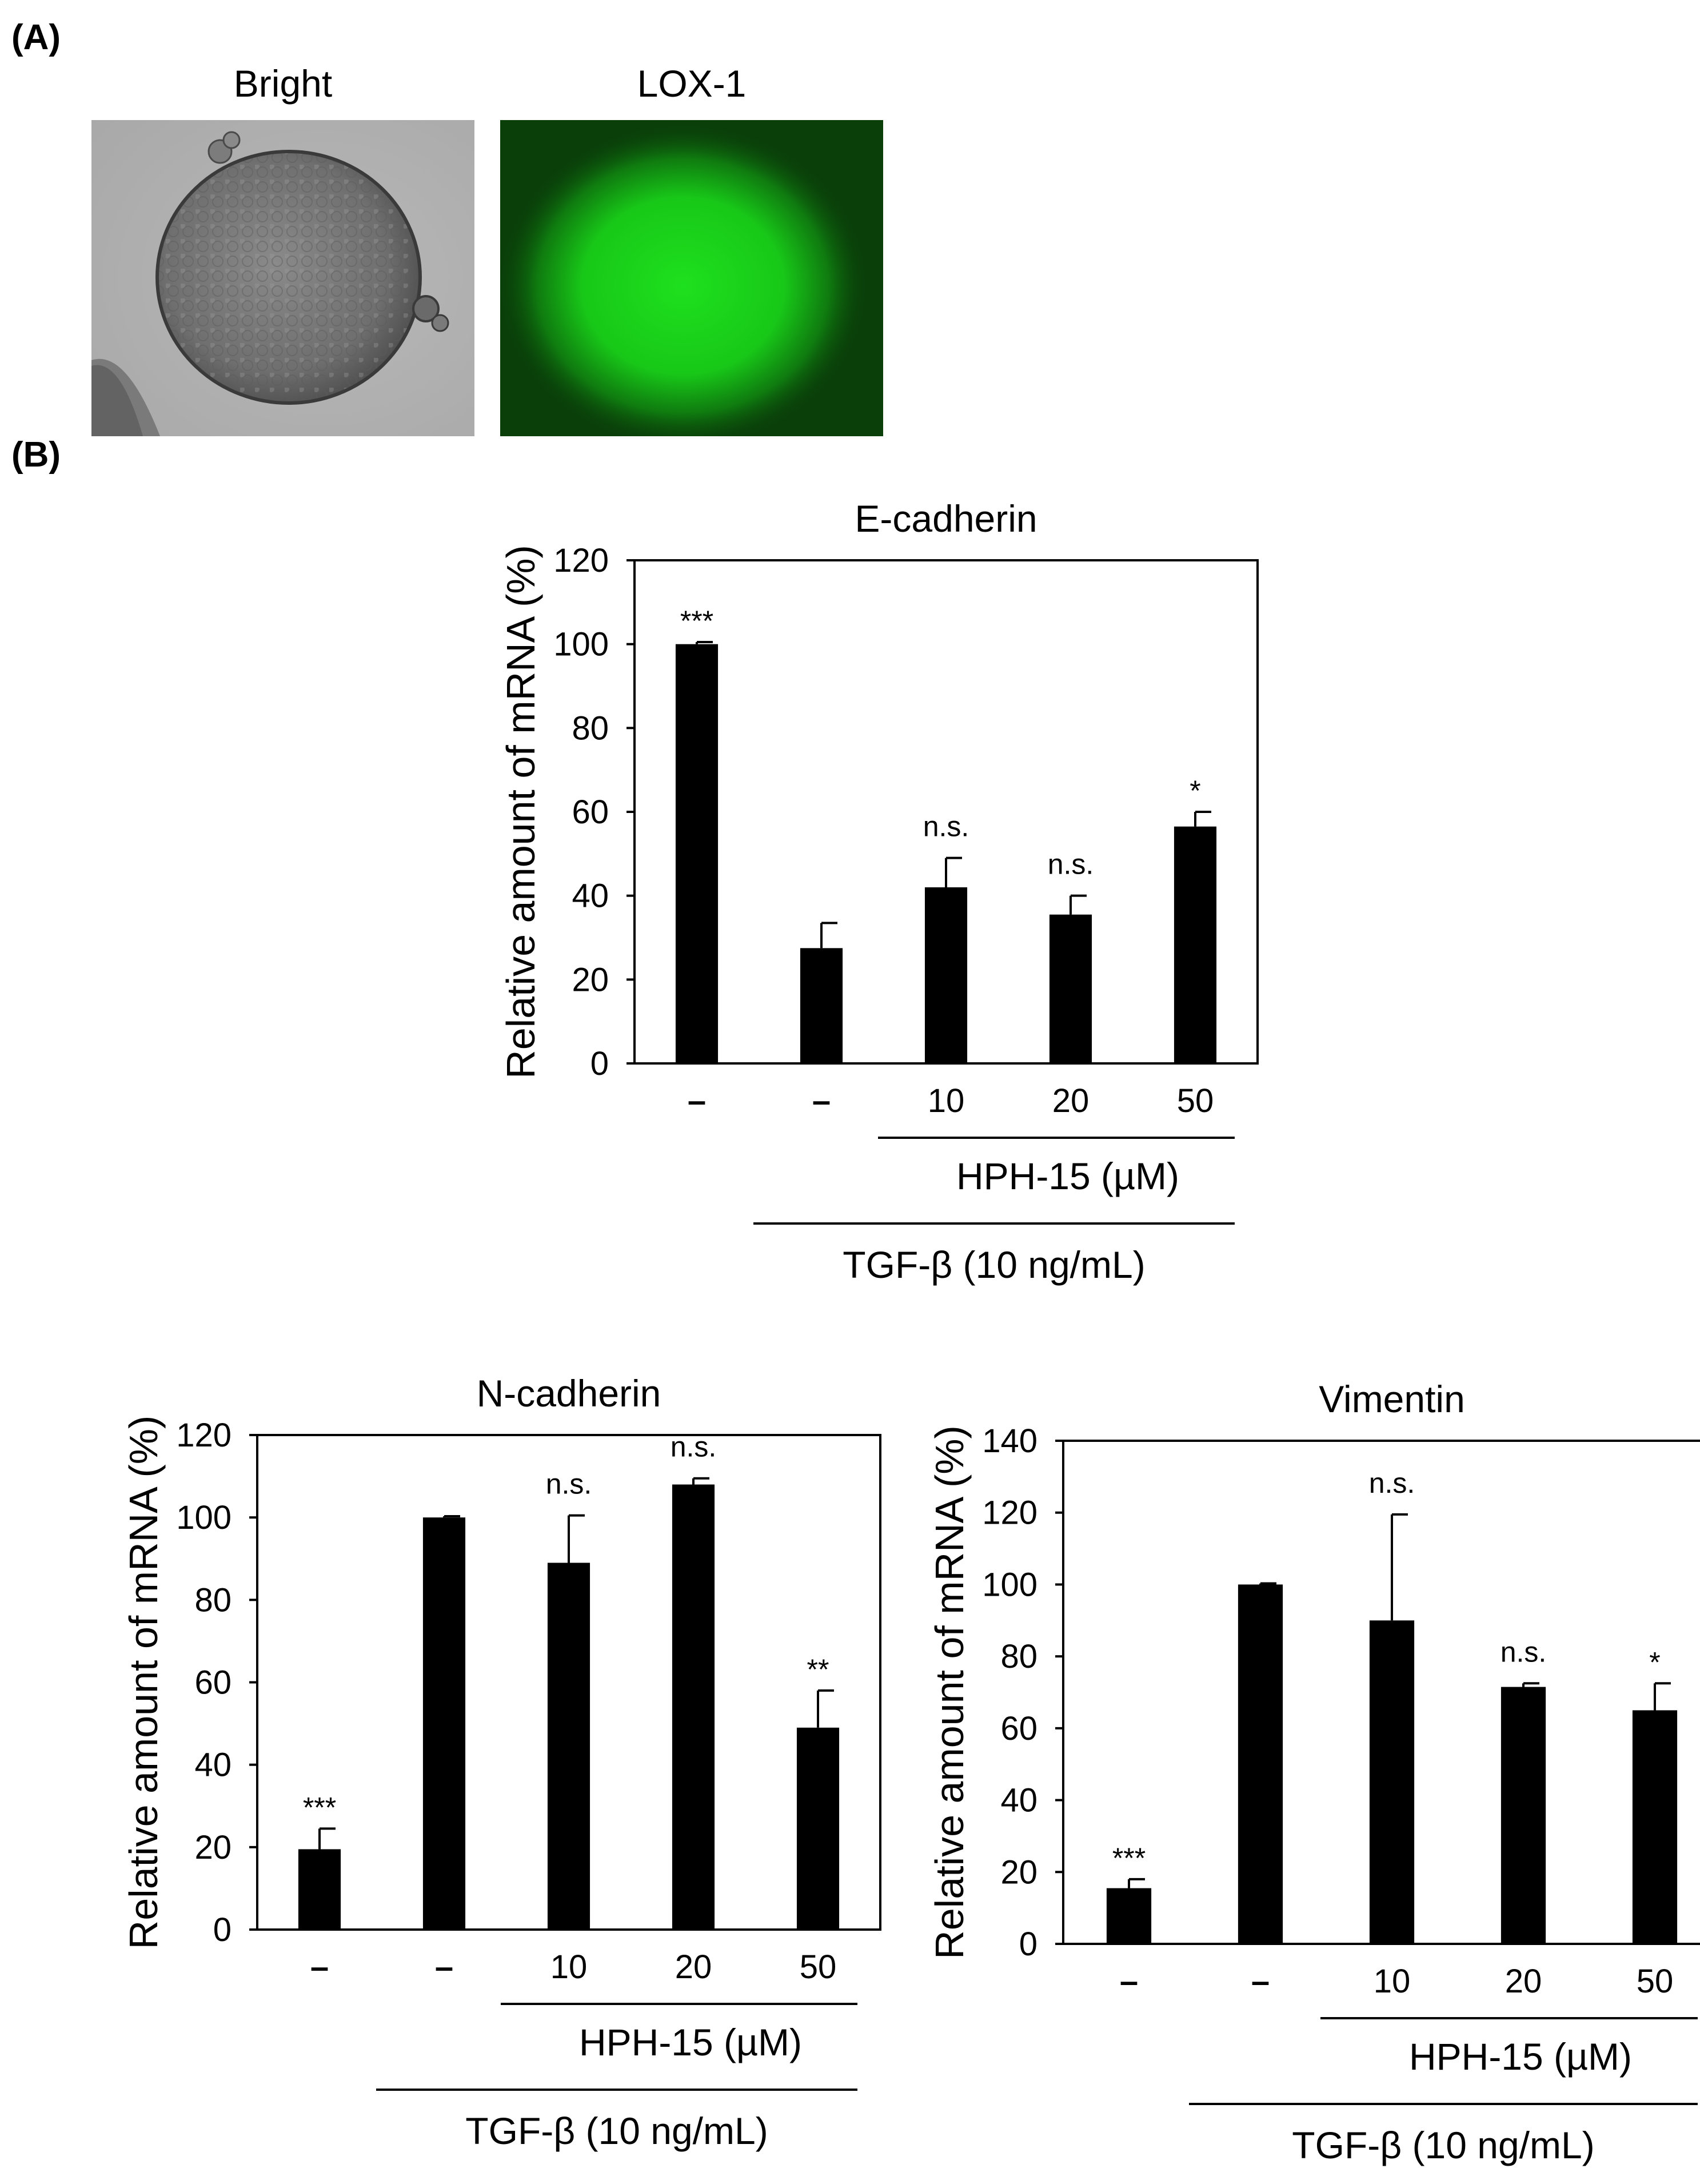 This screenshot has height=2184, width=1700. What do you see at coordinates (1010, 1441) in the screenshot?
I see `y-tick-label: 140` at bounding box center [1010, 1441].